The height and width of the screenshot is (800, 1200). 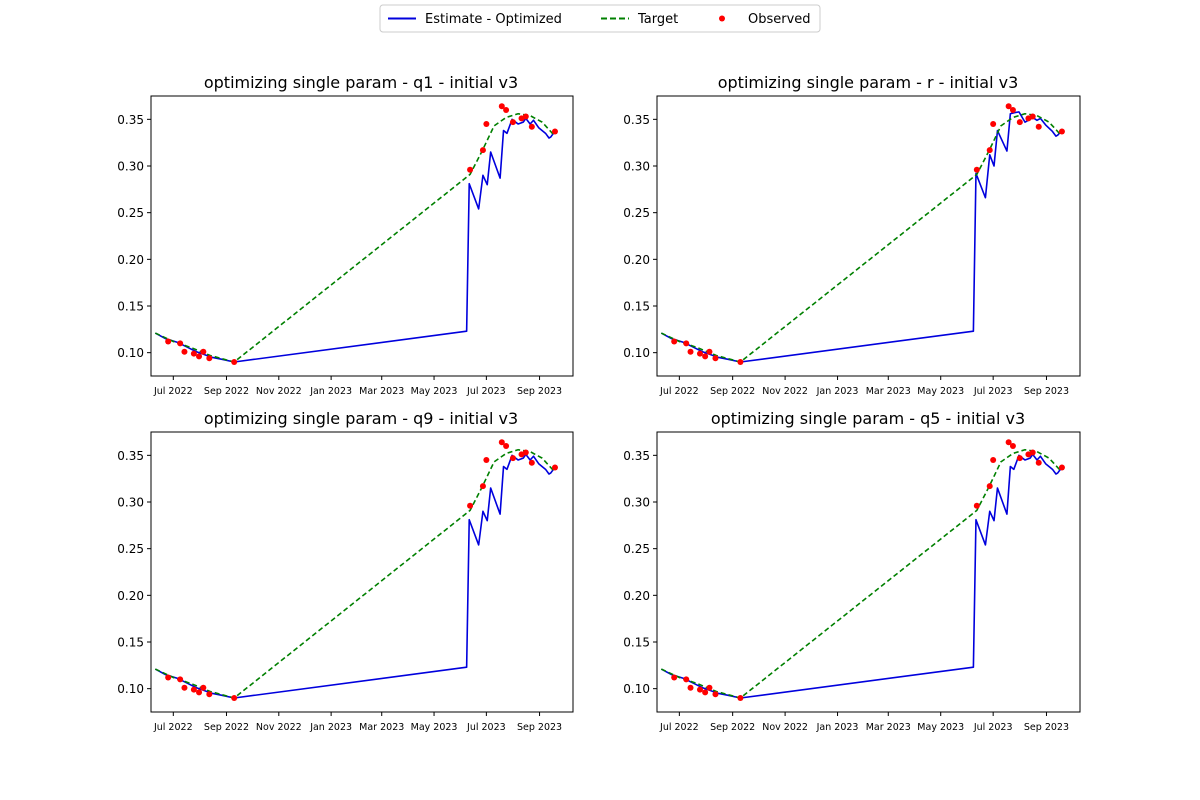 I want to click on legend-estimate-label: Estimate - Optimized, so click(x=493, y=19).